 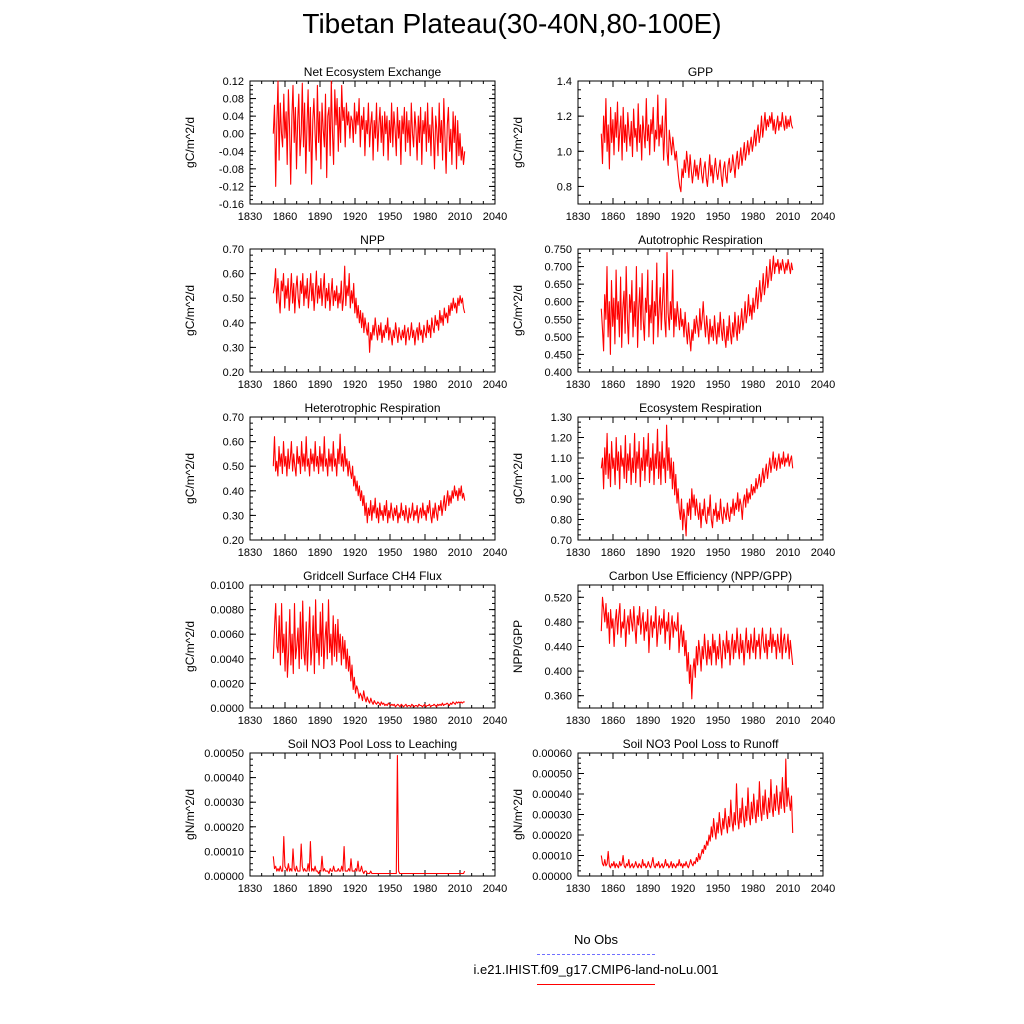 What do you see at coordinates (233, 275) in the screenshot?
I see `y-tick-label: 0.60` at bounding box center [233, 275].